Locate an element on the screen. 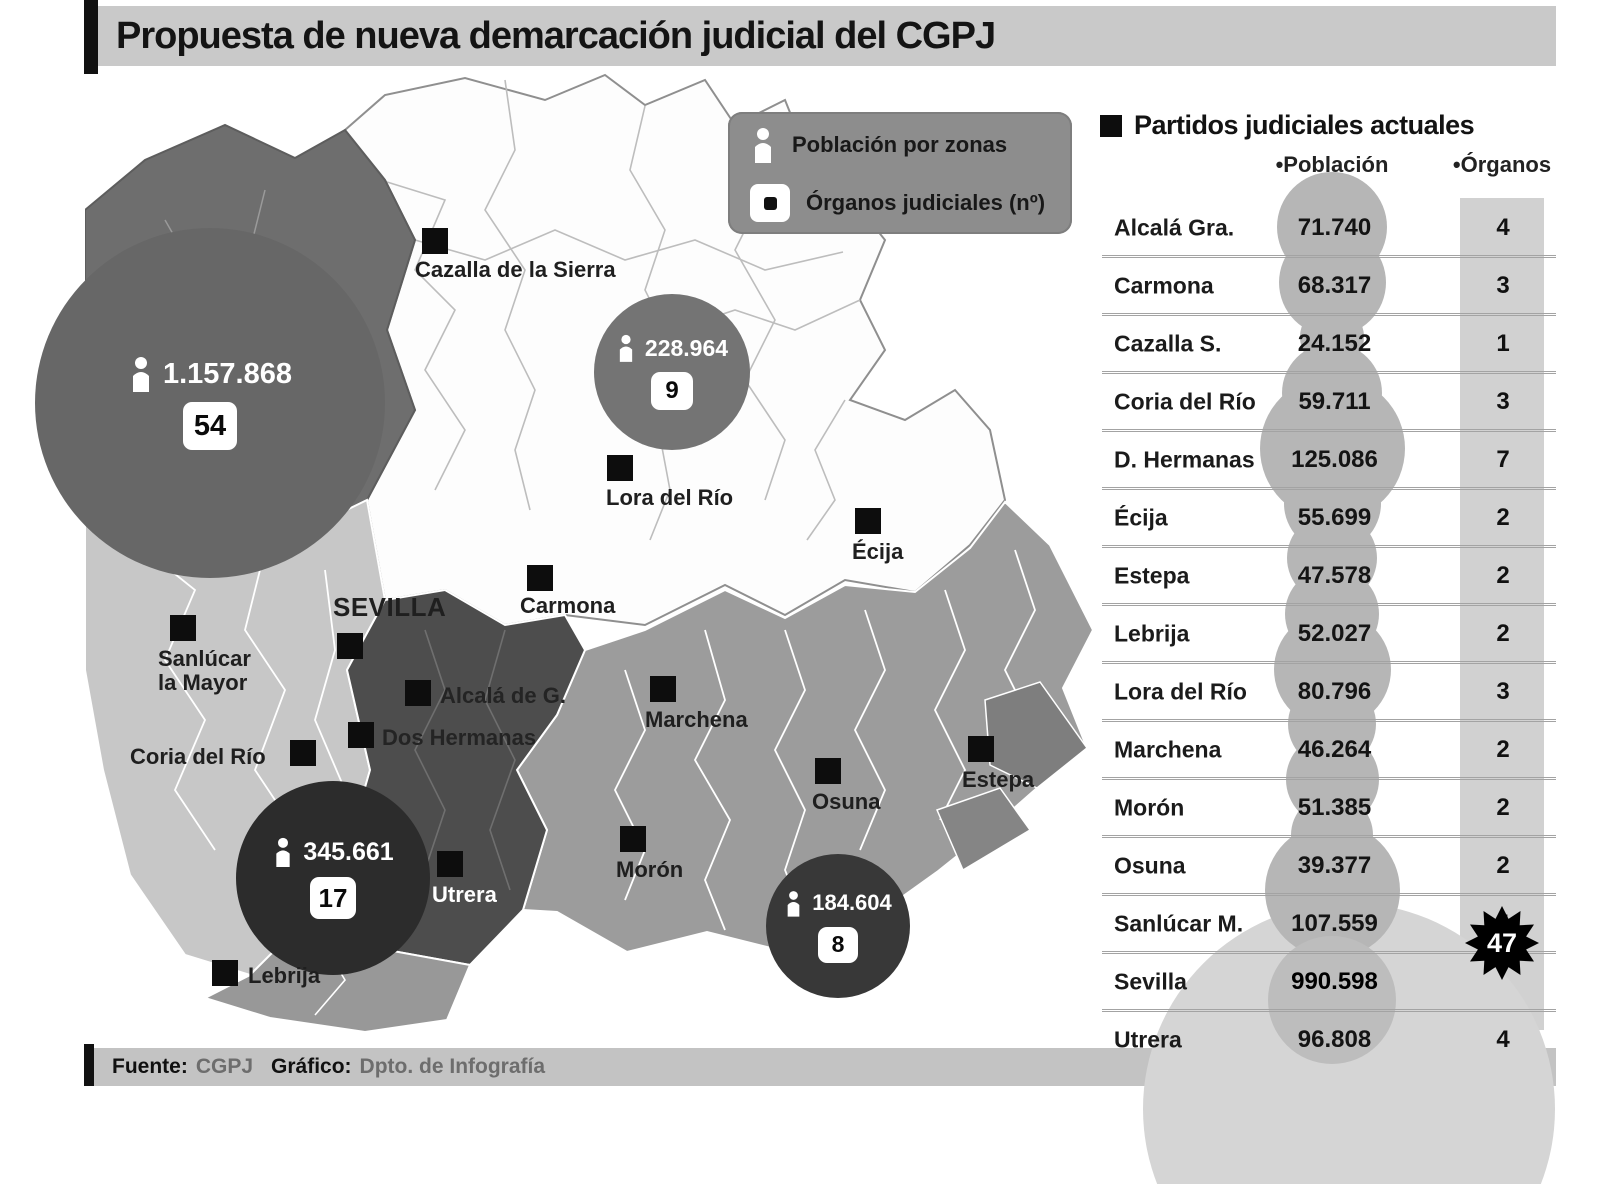 This screenshot has width=1600, height=1184. map-label-utrera: Utrera is located at coordinates (464, 894).